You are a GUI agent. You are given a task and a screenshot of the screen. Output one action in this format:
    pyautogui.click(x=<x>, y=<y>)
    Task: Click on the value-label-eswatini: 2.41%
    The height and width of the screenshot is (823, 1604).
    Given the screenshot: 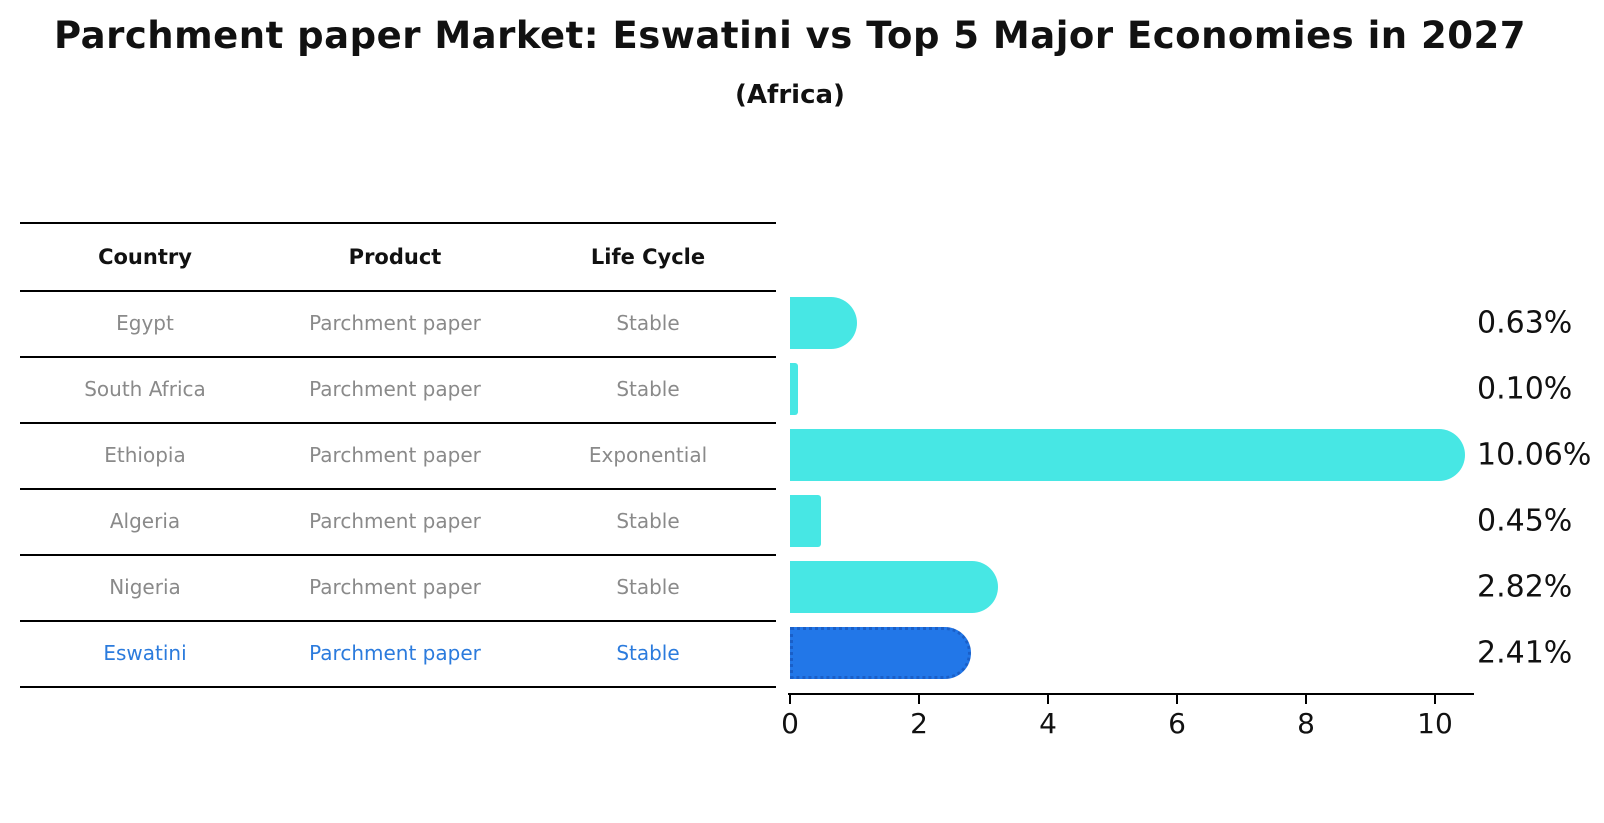 What is the action you would take?
    pyautogui.click(x=1525, y=653)
    